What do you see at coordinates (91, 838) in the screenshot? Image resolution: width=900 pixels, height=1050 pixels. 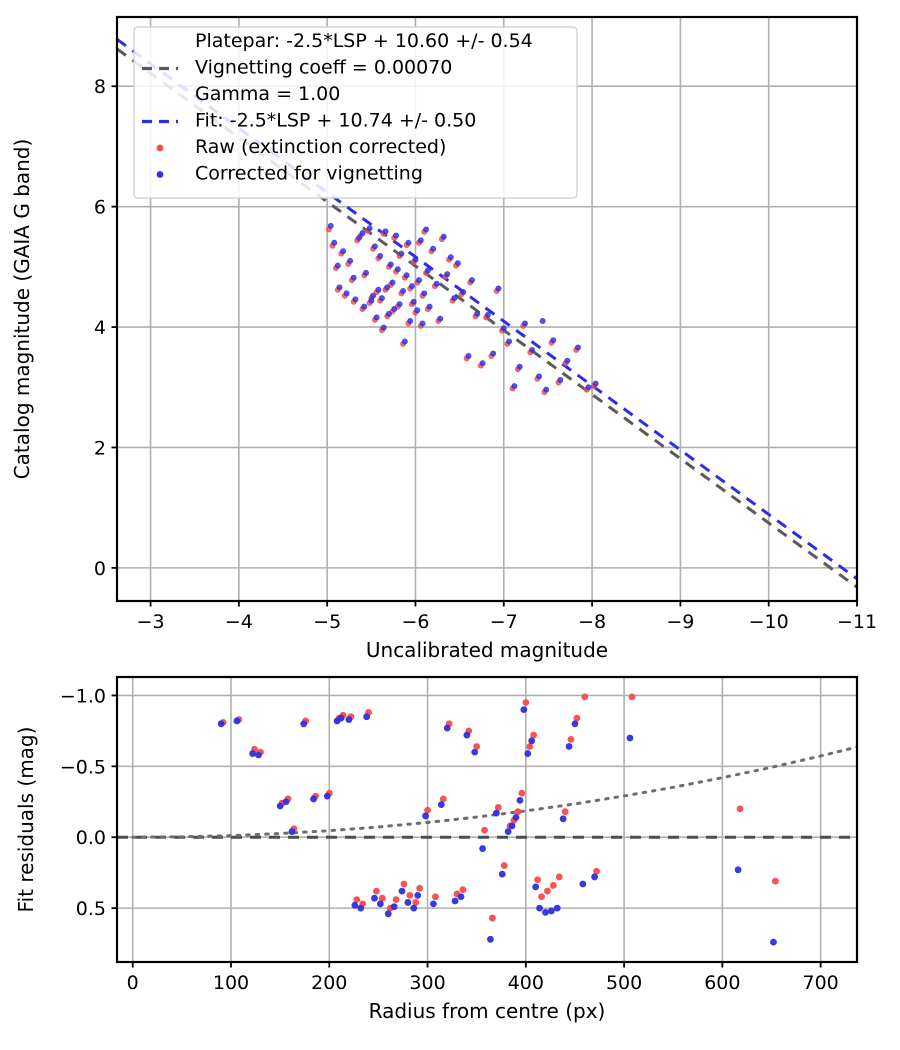 I see `y-tick-label: 0.0` at bounding box center [91, 838].